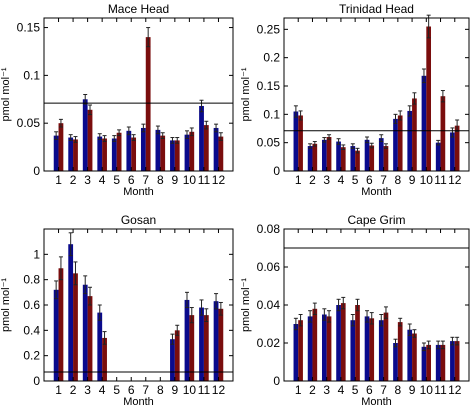 The width and height of the screenshot is (474, 408). I want to click on x-tick-label: 12, so click(455, 390).